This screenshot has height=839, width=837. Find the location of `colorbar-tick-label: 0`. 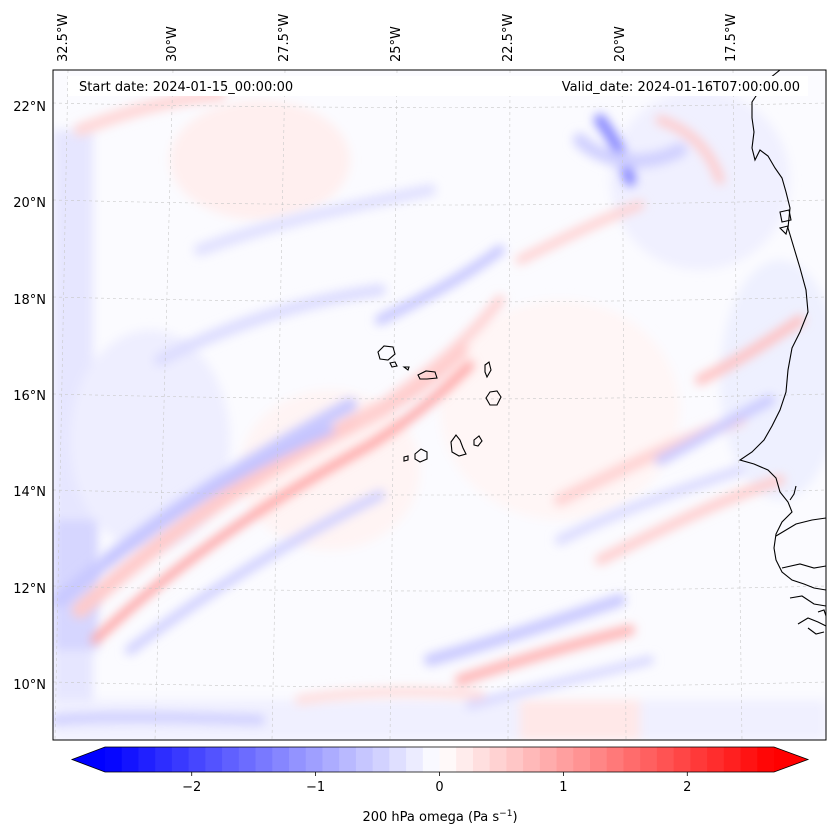

colorbar-tick-label: 0 is located at coordinates (439, 787).